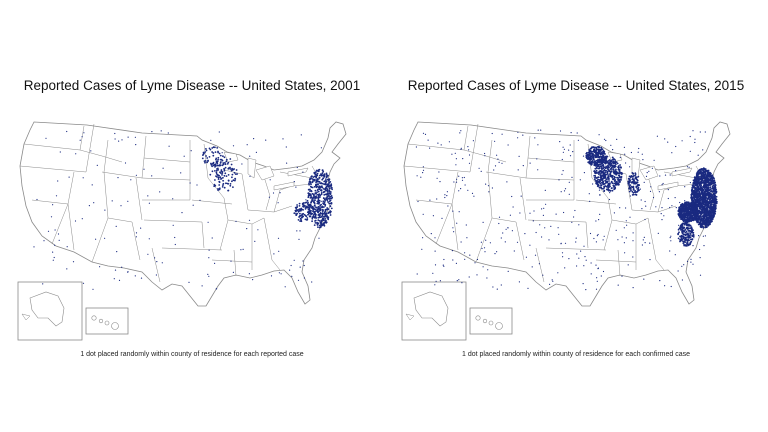 The image size is (768, 432). What do you see at coordinates (491, 323) in the screenshot?
I see `hawaii-island` at bounding box center [491, 323].